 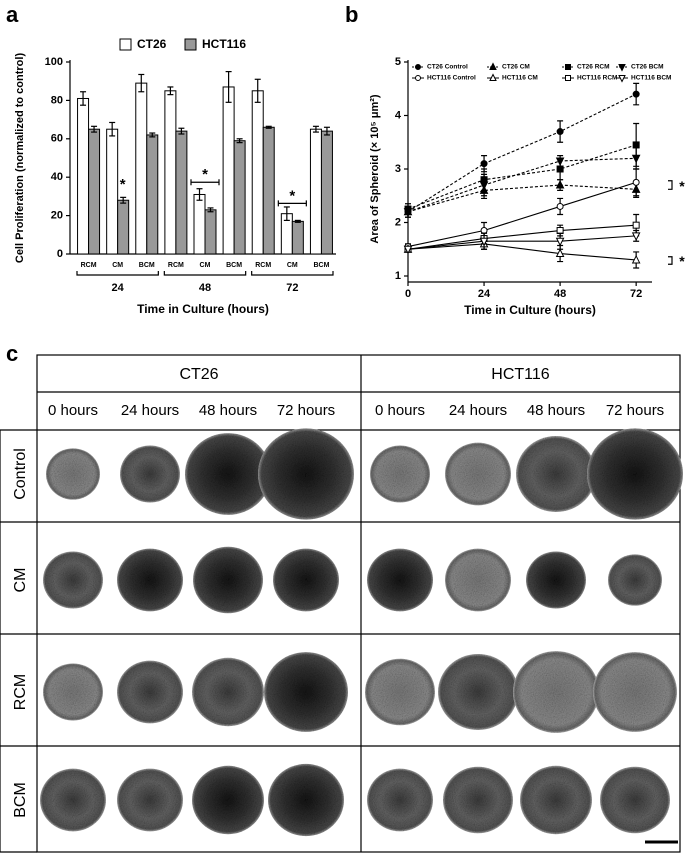 What do you see at coordinates (224, 44) in the screenshot?
I see `legend-label: HCT116` at bounding box center [224, 44].